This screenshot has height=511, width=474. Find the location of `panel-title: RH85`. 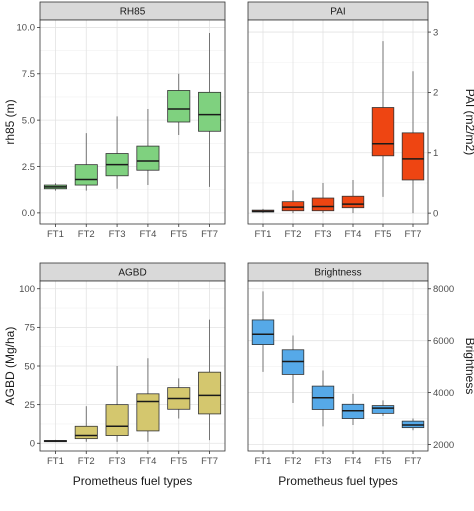

panel-title: RH85 is located at coordinates (133, 12).